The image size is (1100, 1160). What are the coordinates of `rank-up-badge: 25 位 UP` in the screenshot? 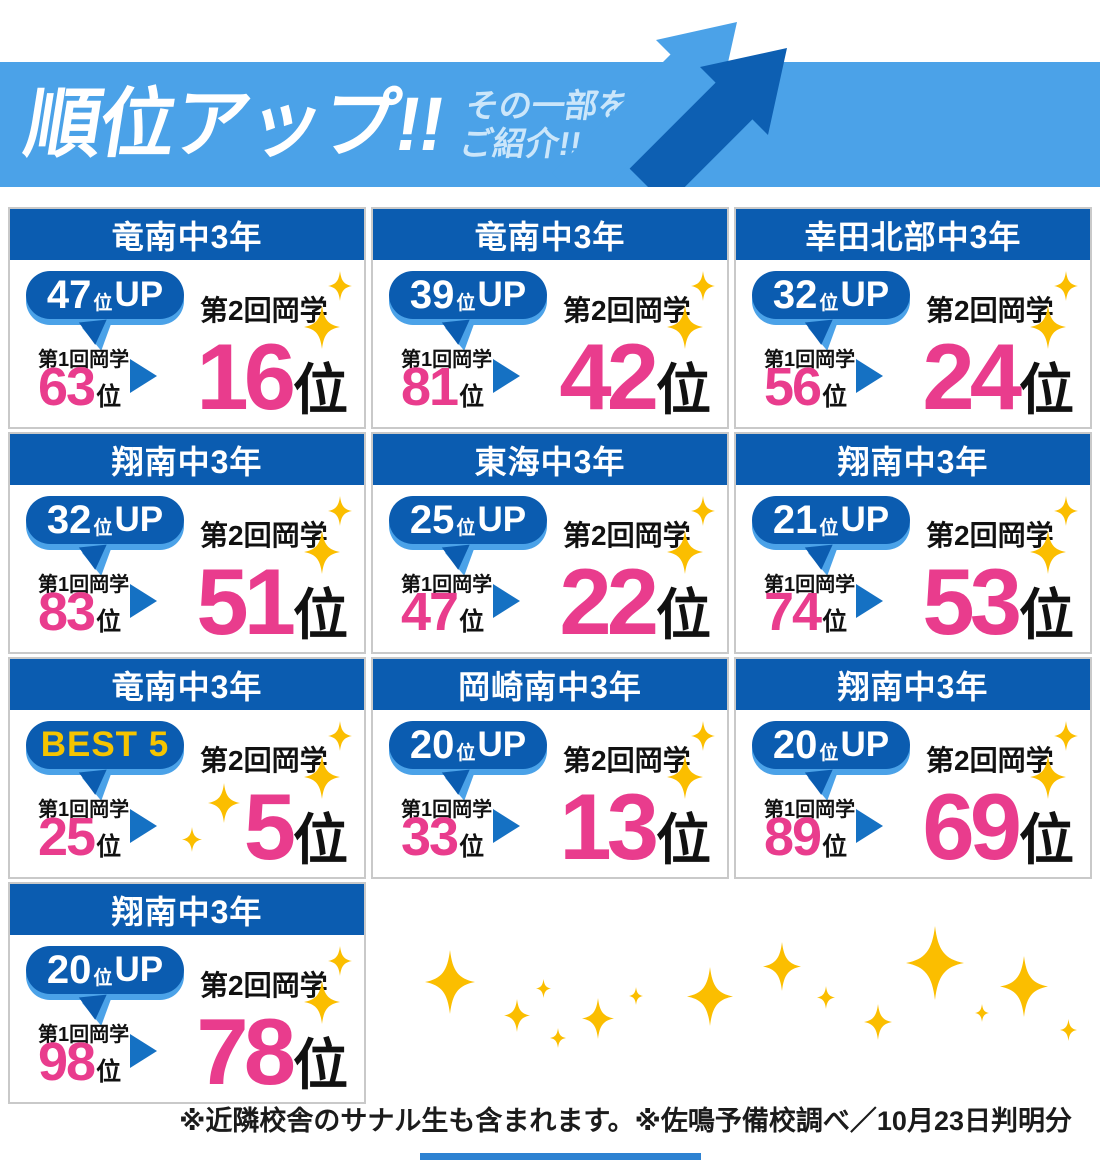 It's located at (468, 520).